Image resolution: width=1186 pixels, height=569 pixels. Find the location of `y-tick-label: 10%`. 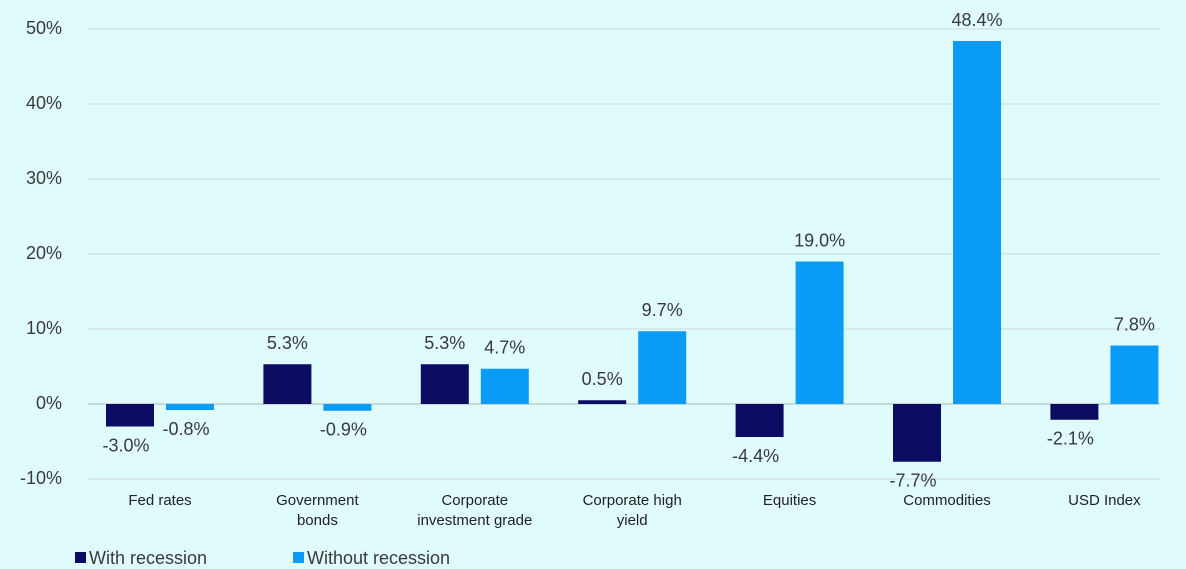

y-tick-label: 10% is located at coordinates (44, 328).